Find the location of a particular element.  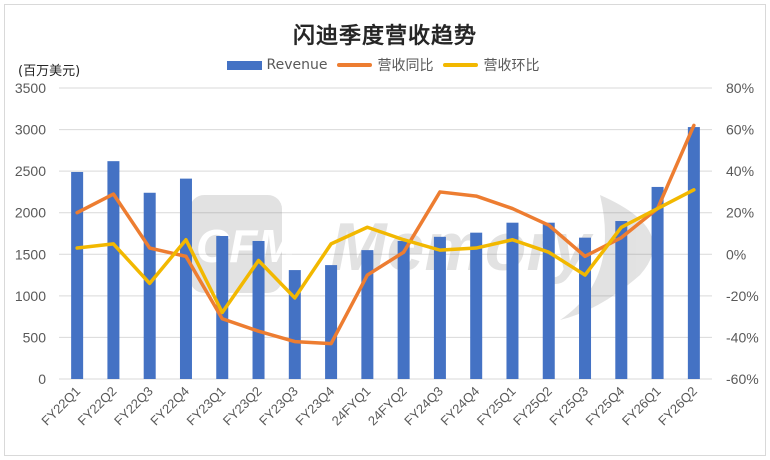

x-axis-tick: FY25Q2 is located at coordinates (532, 406).